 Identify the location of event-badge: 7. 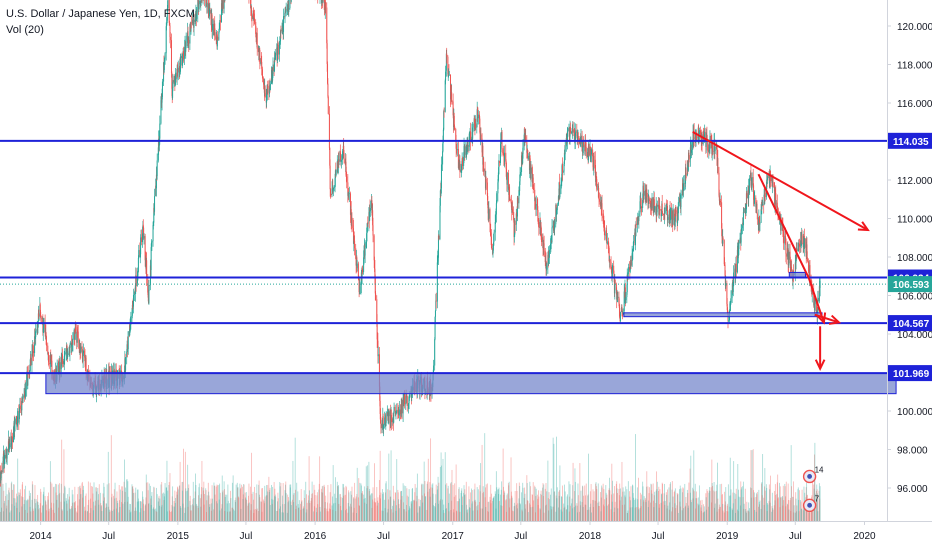
(811, 503).